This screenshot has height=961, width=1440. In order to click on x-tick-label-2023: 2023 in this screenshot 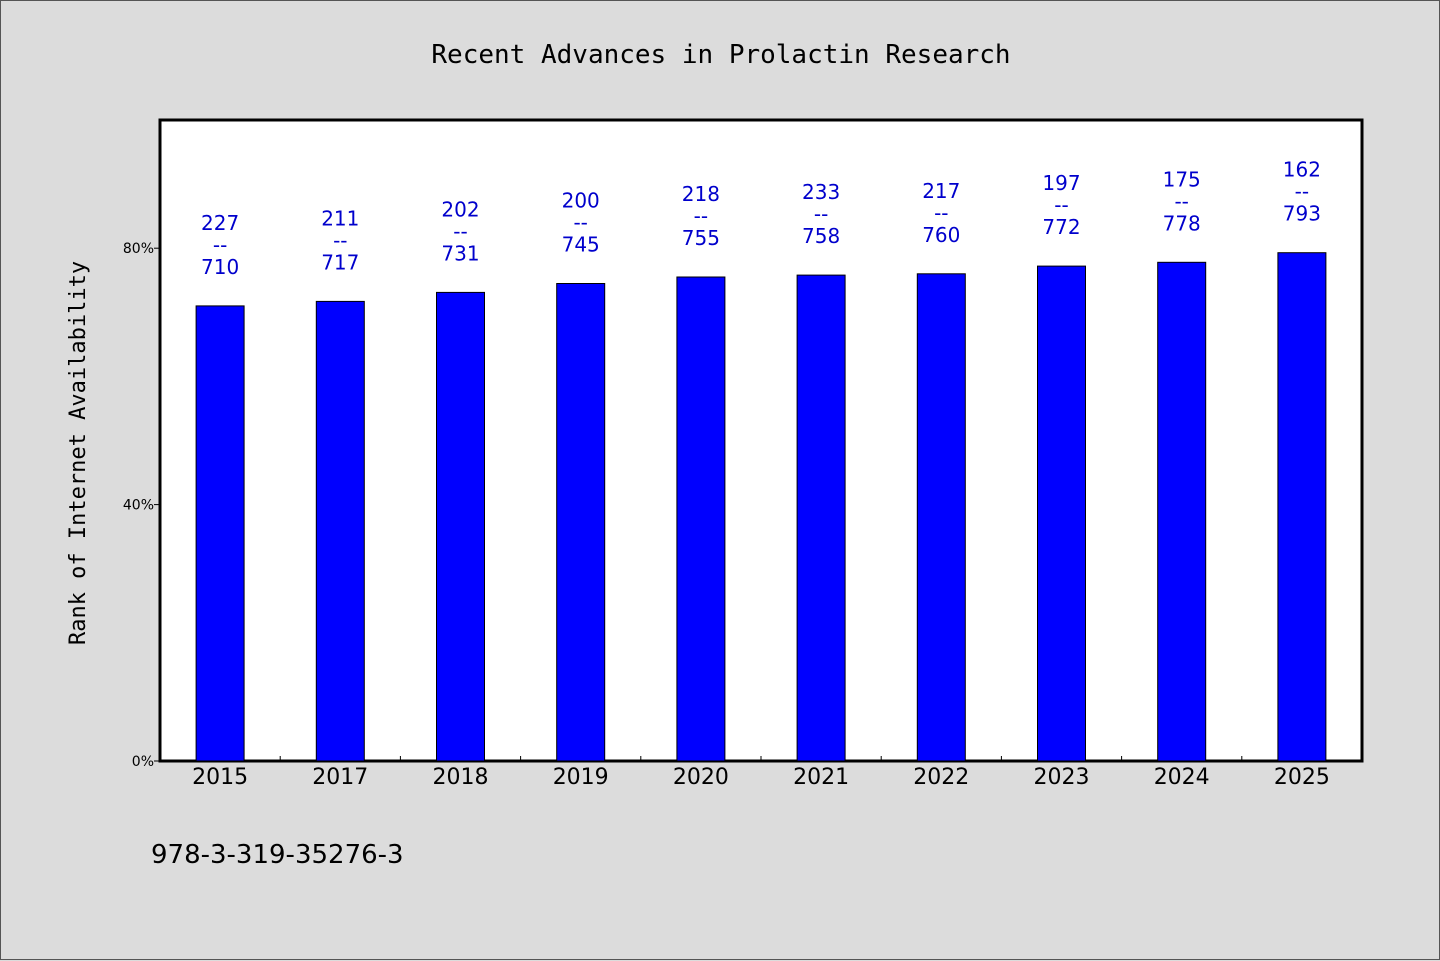, I will do `click(1062, 777)`.